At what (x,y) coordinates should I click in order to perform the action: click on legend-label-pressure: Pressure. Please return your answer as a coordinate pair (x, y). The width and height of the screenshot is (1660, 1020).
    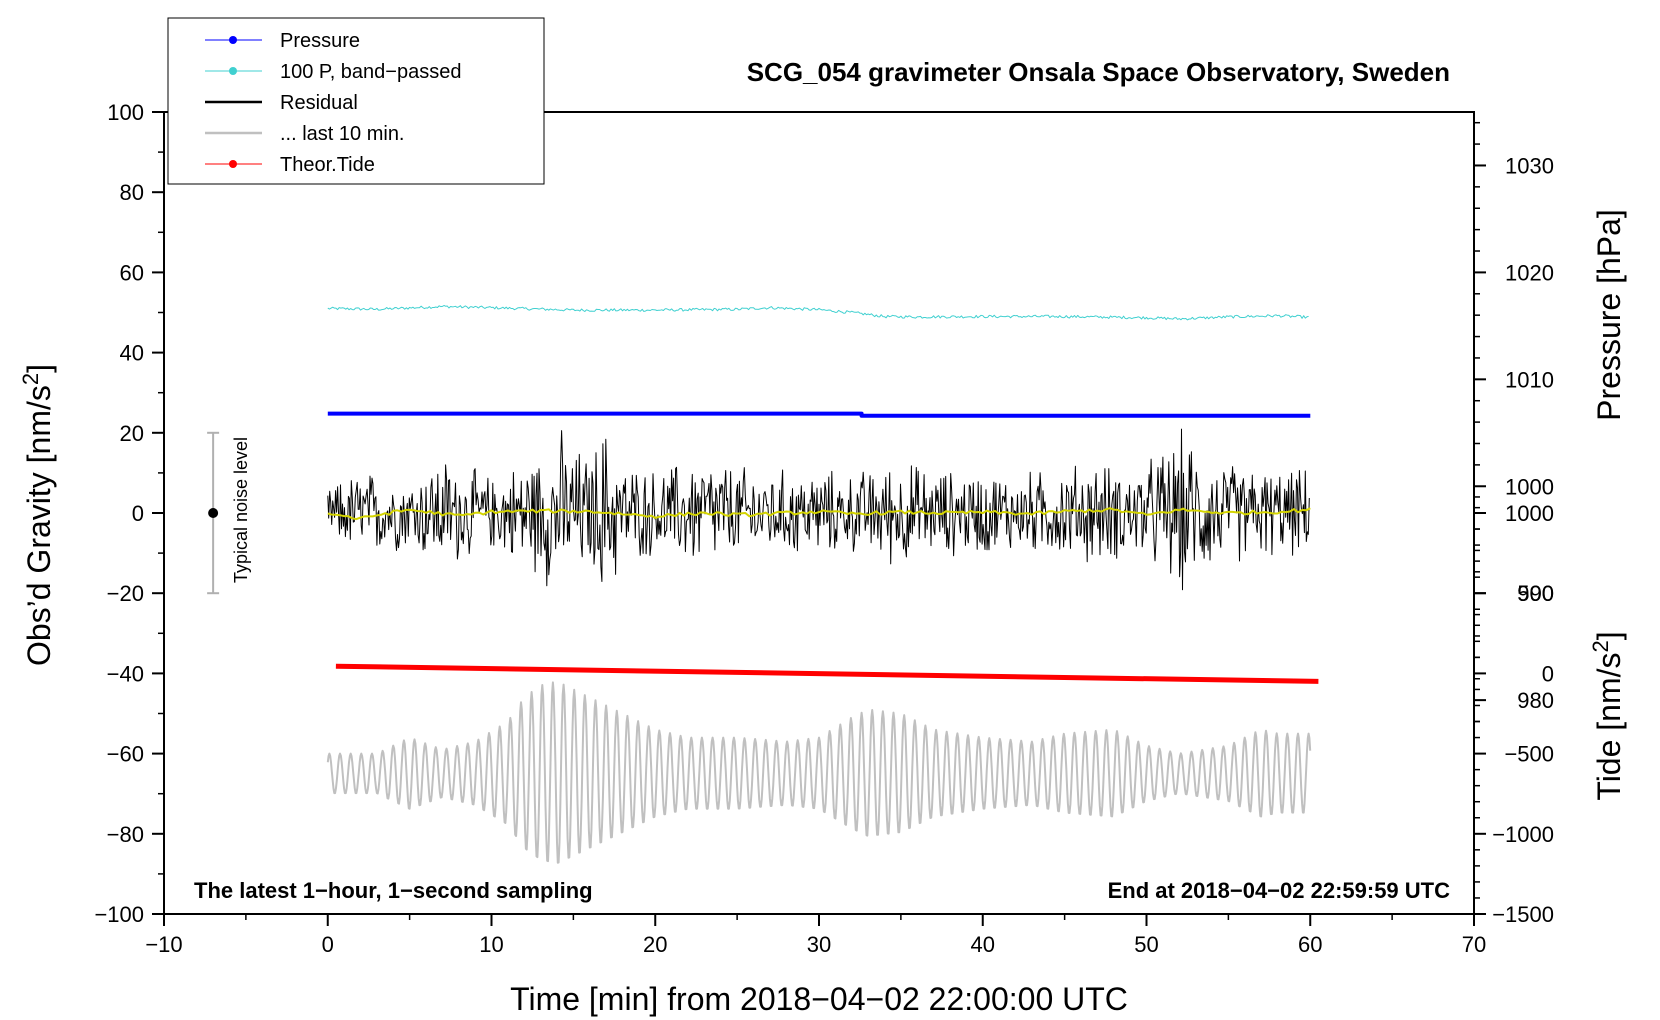
    Looking at the image, I should click on (320, 41).